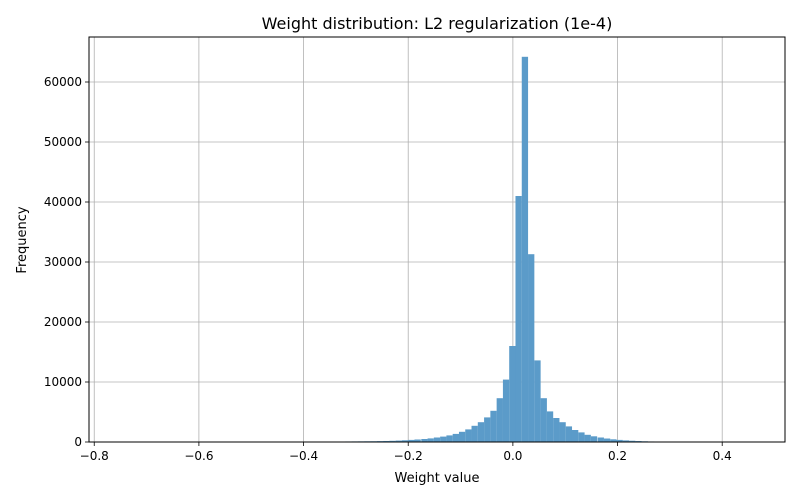 The height and width of the screenshot is (500, 800). I want to click on y-tick-label: 0, so click(78, 442).